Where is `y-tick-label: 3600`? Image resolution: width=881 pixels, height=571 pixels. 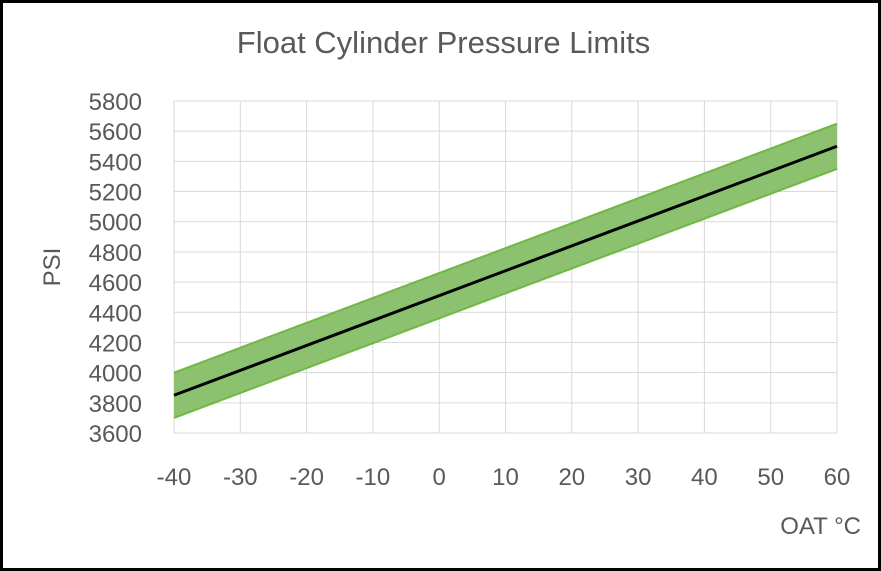 y-tick-label: 3600 is located at coordinates (115, 434).